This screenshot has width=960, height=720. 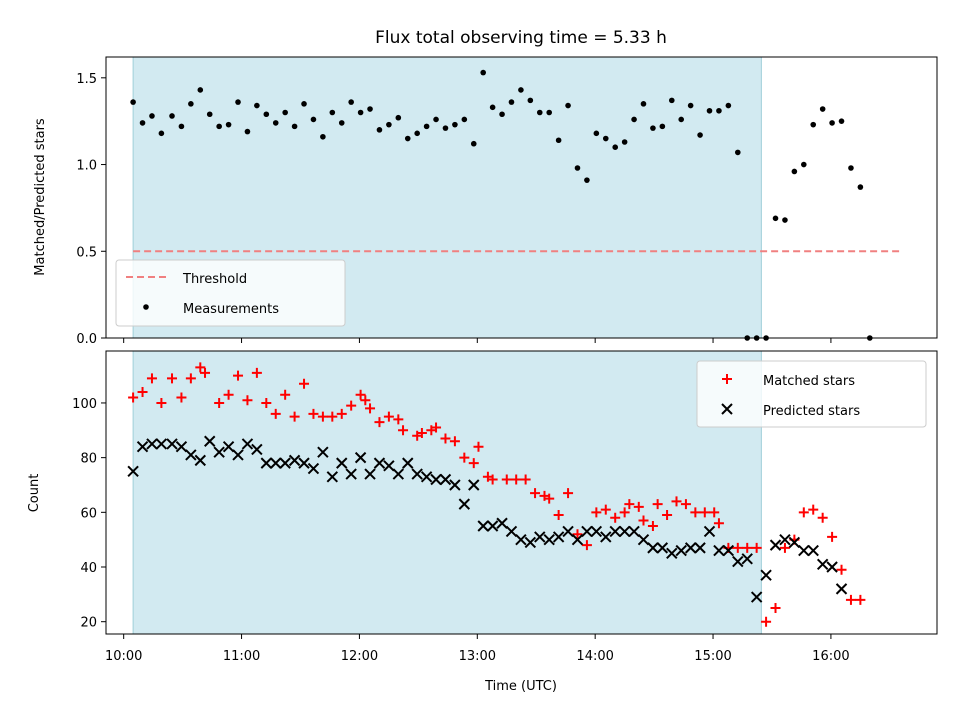 What do you see at coordinates (712, 656) in the screenshot?
I see `x-tick-label: 15:00` at bounding box center [712, 656].